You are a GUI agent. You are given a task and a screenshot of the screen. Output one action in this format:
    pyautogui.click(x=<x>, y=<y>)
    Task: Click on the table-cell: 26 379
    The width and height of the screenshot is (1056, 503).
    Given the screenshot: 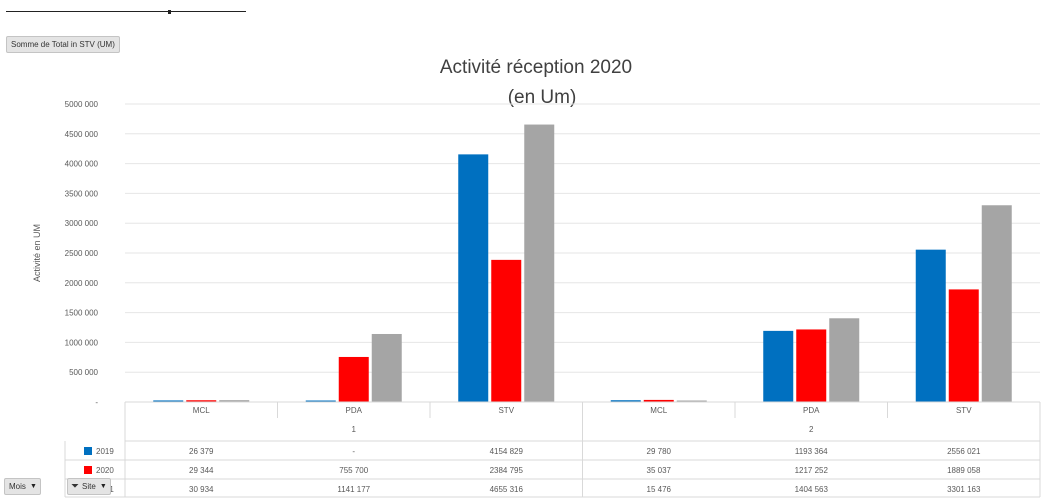 What is the action you would take?
    pyautogui.click(x=201, y=451)
    